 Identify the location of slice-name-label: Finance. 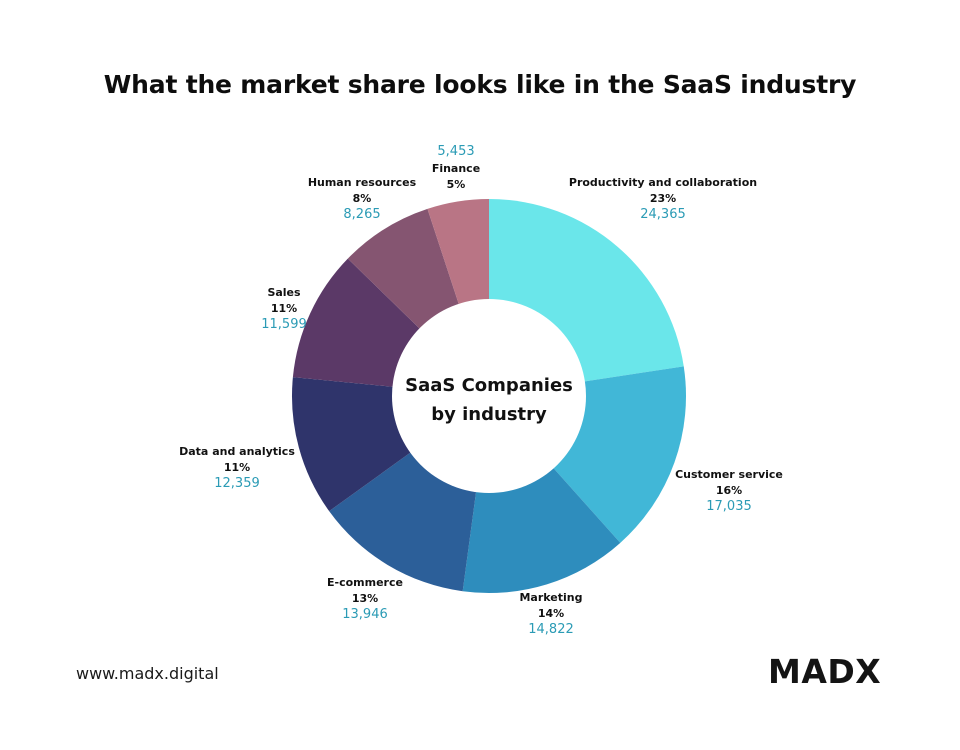
(456, 168).